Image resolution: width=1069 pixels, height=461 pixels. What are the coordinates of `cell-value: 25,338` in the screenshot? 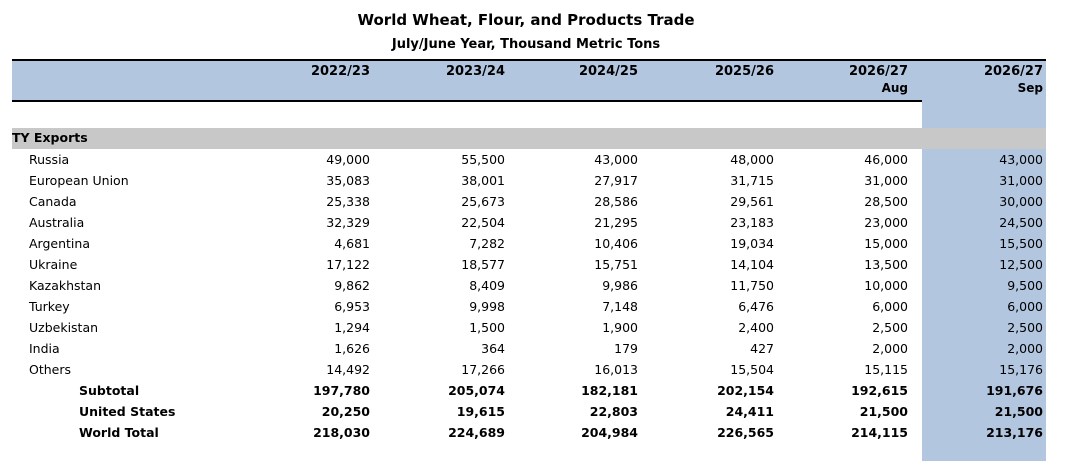 It's located at (348, 201).